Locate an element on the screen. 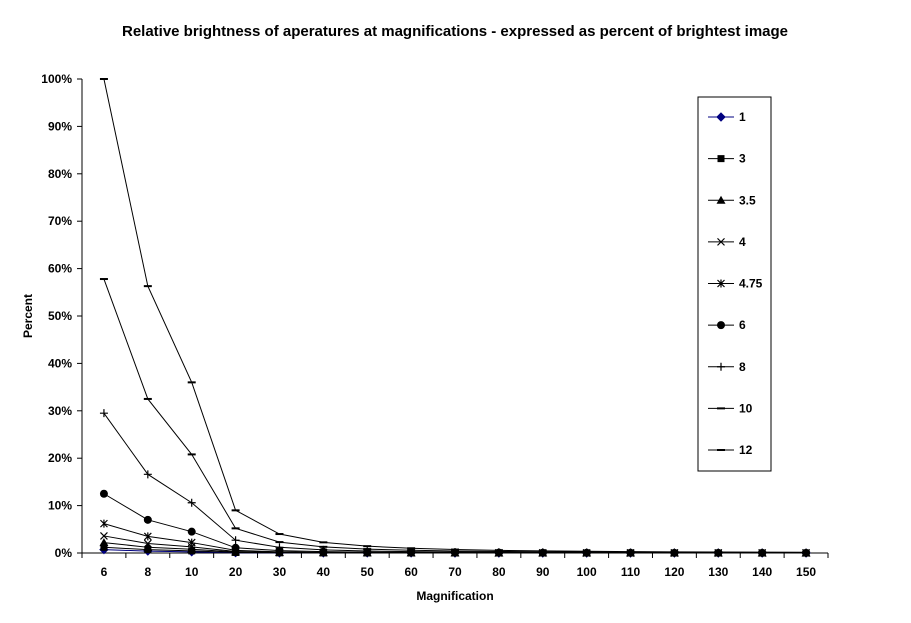 Image resolution: width=911 pixels, height=623 pixels. y-tick-label: 0% is located at coordinates (64, 553).